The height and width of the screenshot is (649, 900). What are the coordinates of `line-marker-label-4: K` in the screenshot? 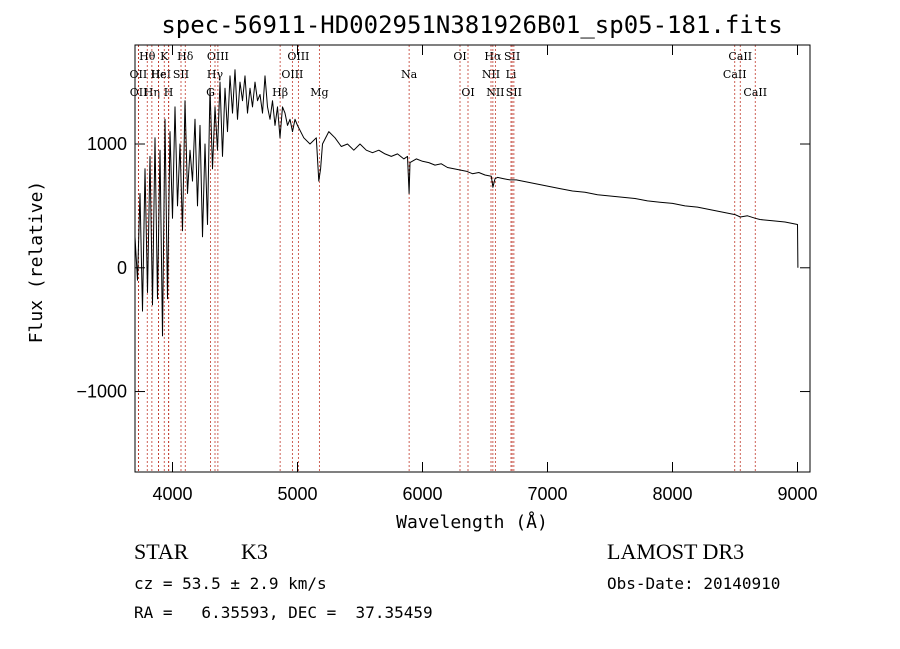 It's located at (164, 56).